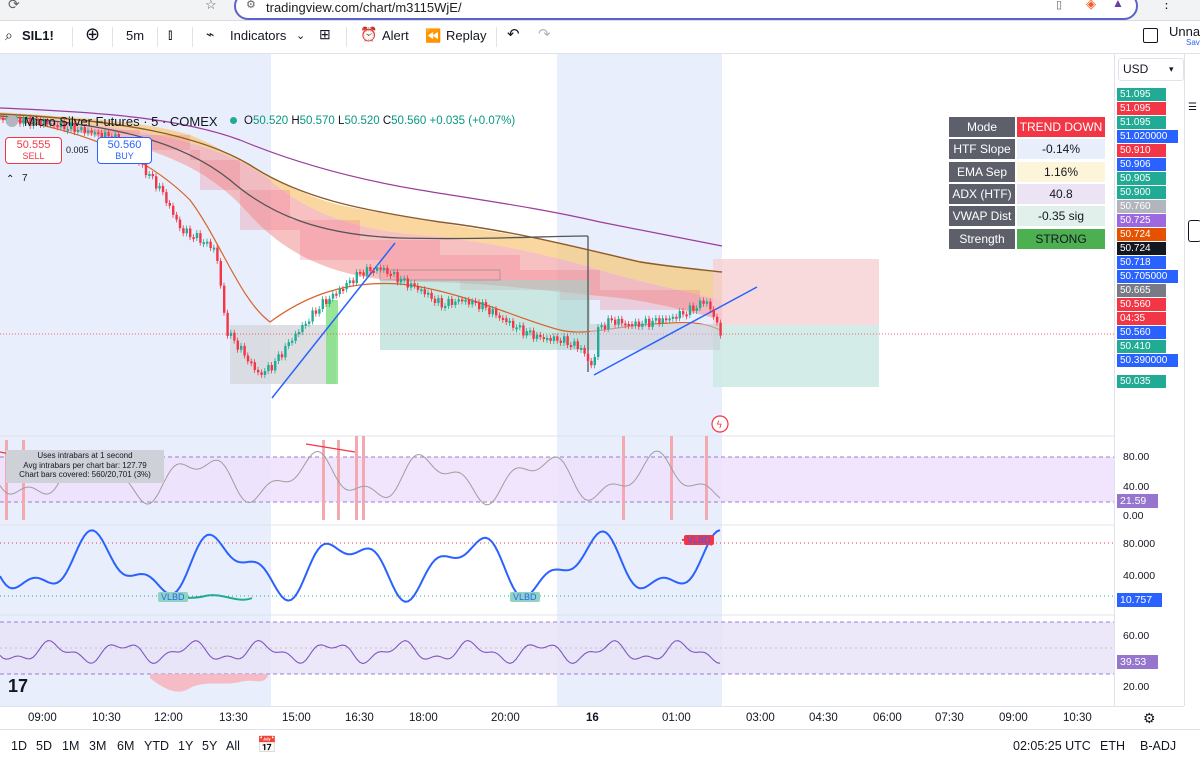 The image size is (1200, 761). What do you see at coordinates (1141, 150) in the screenshot?
I see `price-label: 50.910` at bounding box center [1141, 150].